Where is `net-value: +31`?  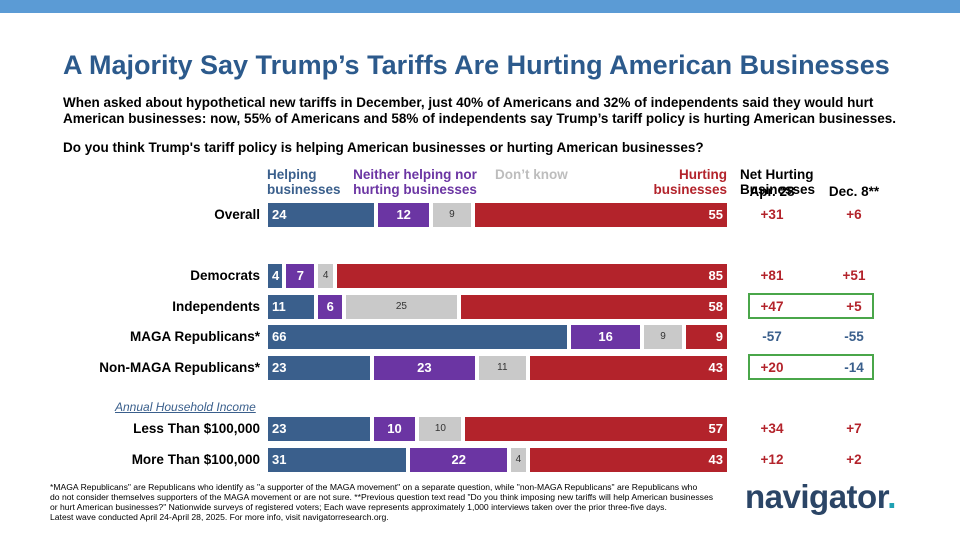
net-value: +31 is located at coordinates (772, 214).